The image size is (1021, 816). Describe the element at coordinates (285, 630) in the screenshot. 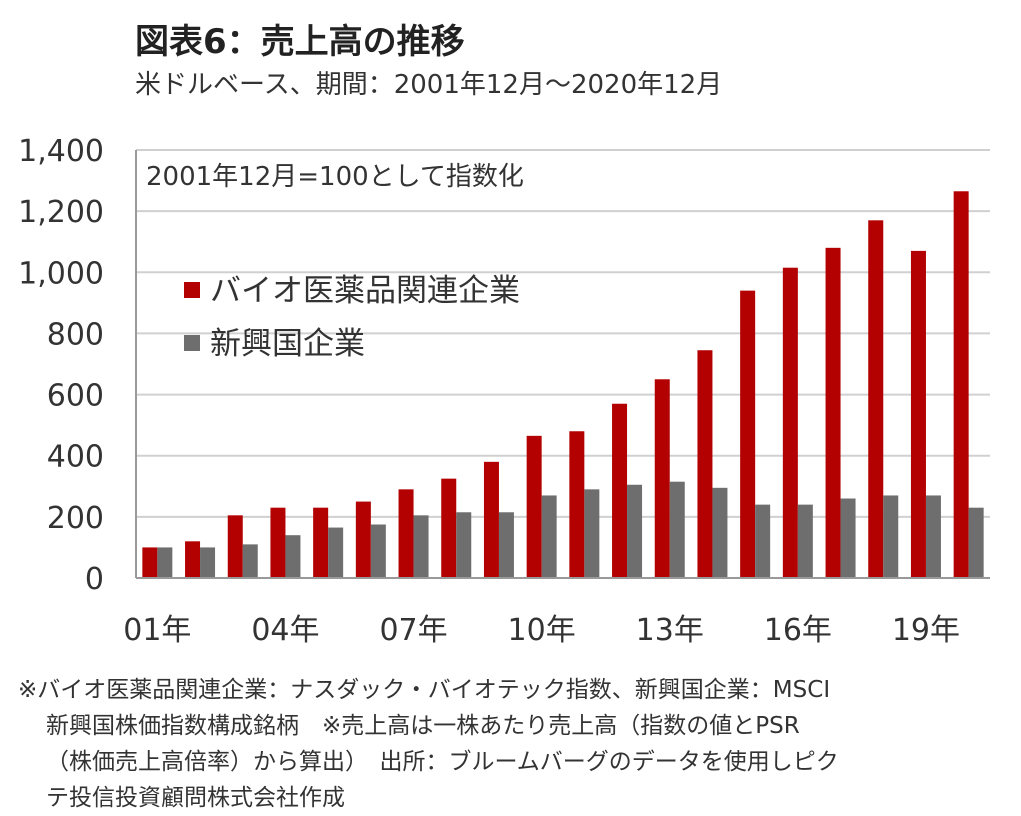

I see `x-tick-label: 04年` at that location.